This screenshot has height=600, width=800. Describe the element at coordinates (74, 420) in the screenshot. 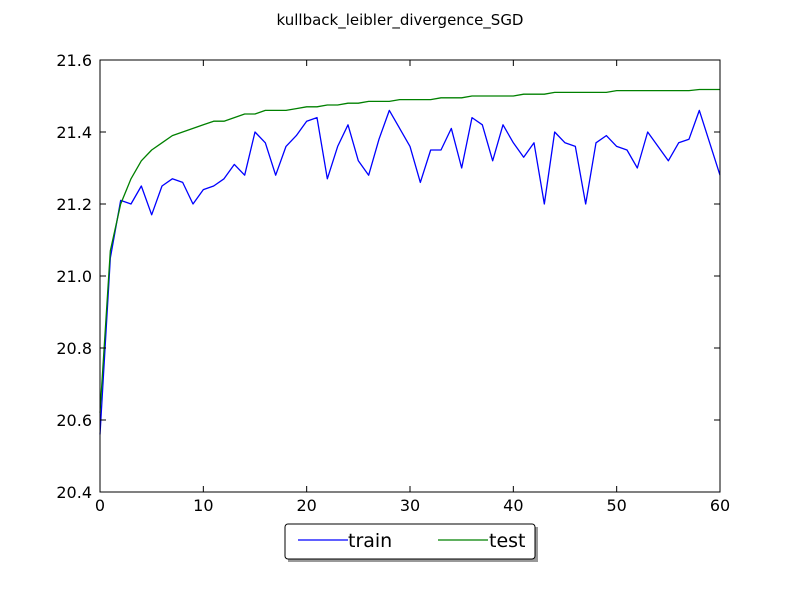

I see `y-tick-label: 20.6` at that location.